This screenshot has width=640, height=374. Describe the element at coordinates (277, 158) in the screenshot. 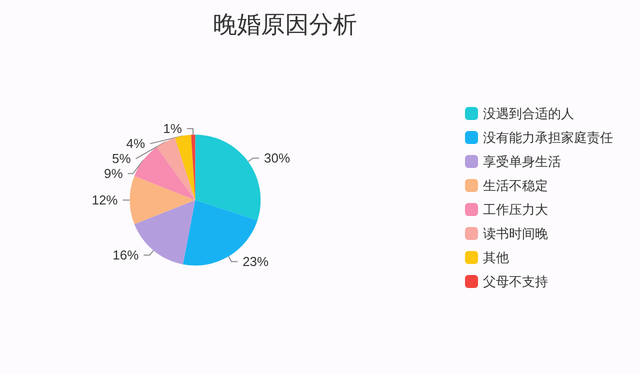

I see `data-label: 30%` at that location.